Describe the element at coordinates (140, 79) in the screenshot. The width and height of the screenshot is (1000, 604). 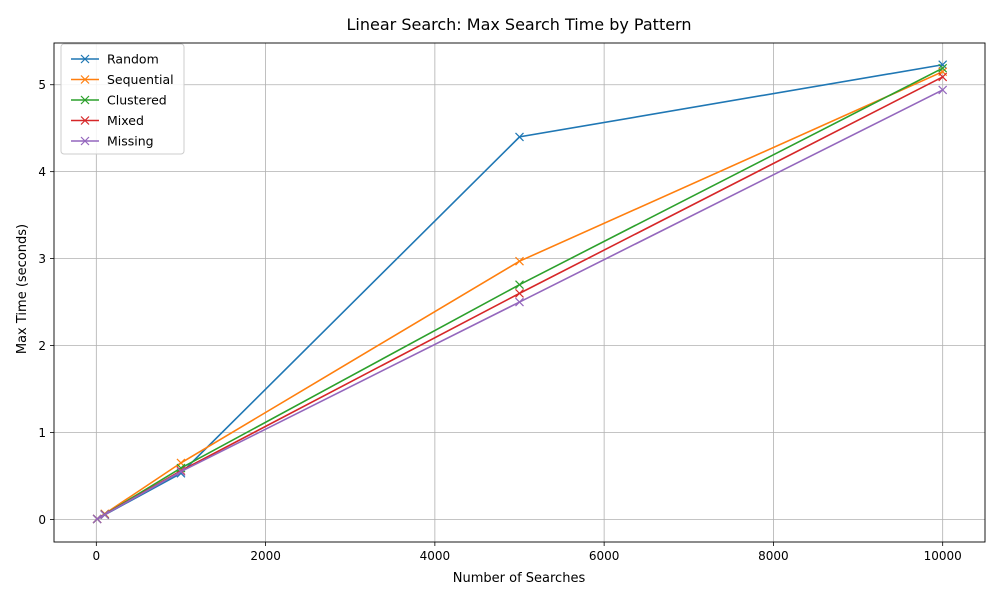
I see `legend-label: Sequential` at that location.